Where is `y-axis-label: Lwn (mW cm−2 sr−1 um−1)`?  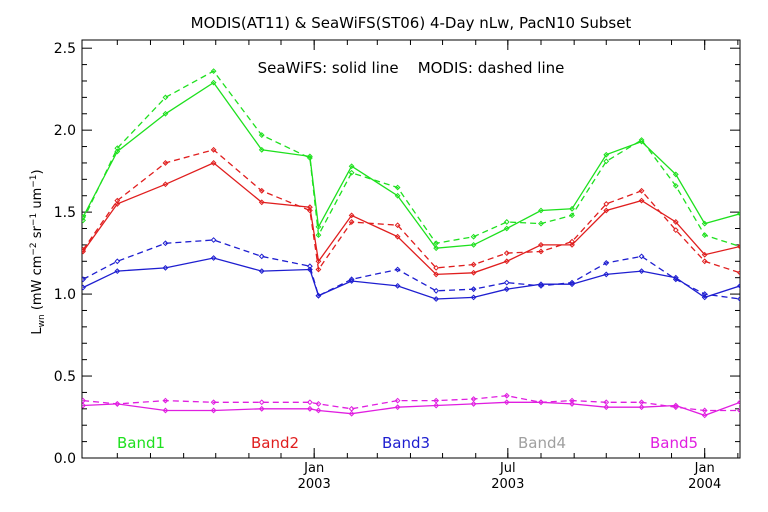
y-axis-label: Lwn (mW cm−2 sr−1 um−1) is located at coordinates (38, 251).